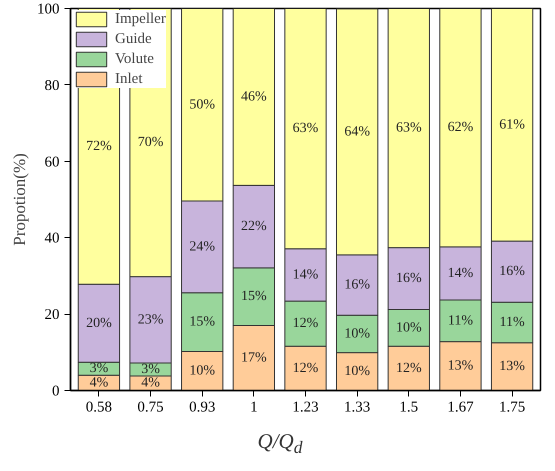 The height and width of the screenshot is (471, 555). What do you see at coordinates (133, 39) in the screenshot?
I see `legend-label: Guide` at bounding box center [133, 39].